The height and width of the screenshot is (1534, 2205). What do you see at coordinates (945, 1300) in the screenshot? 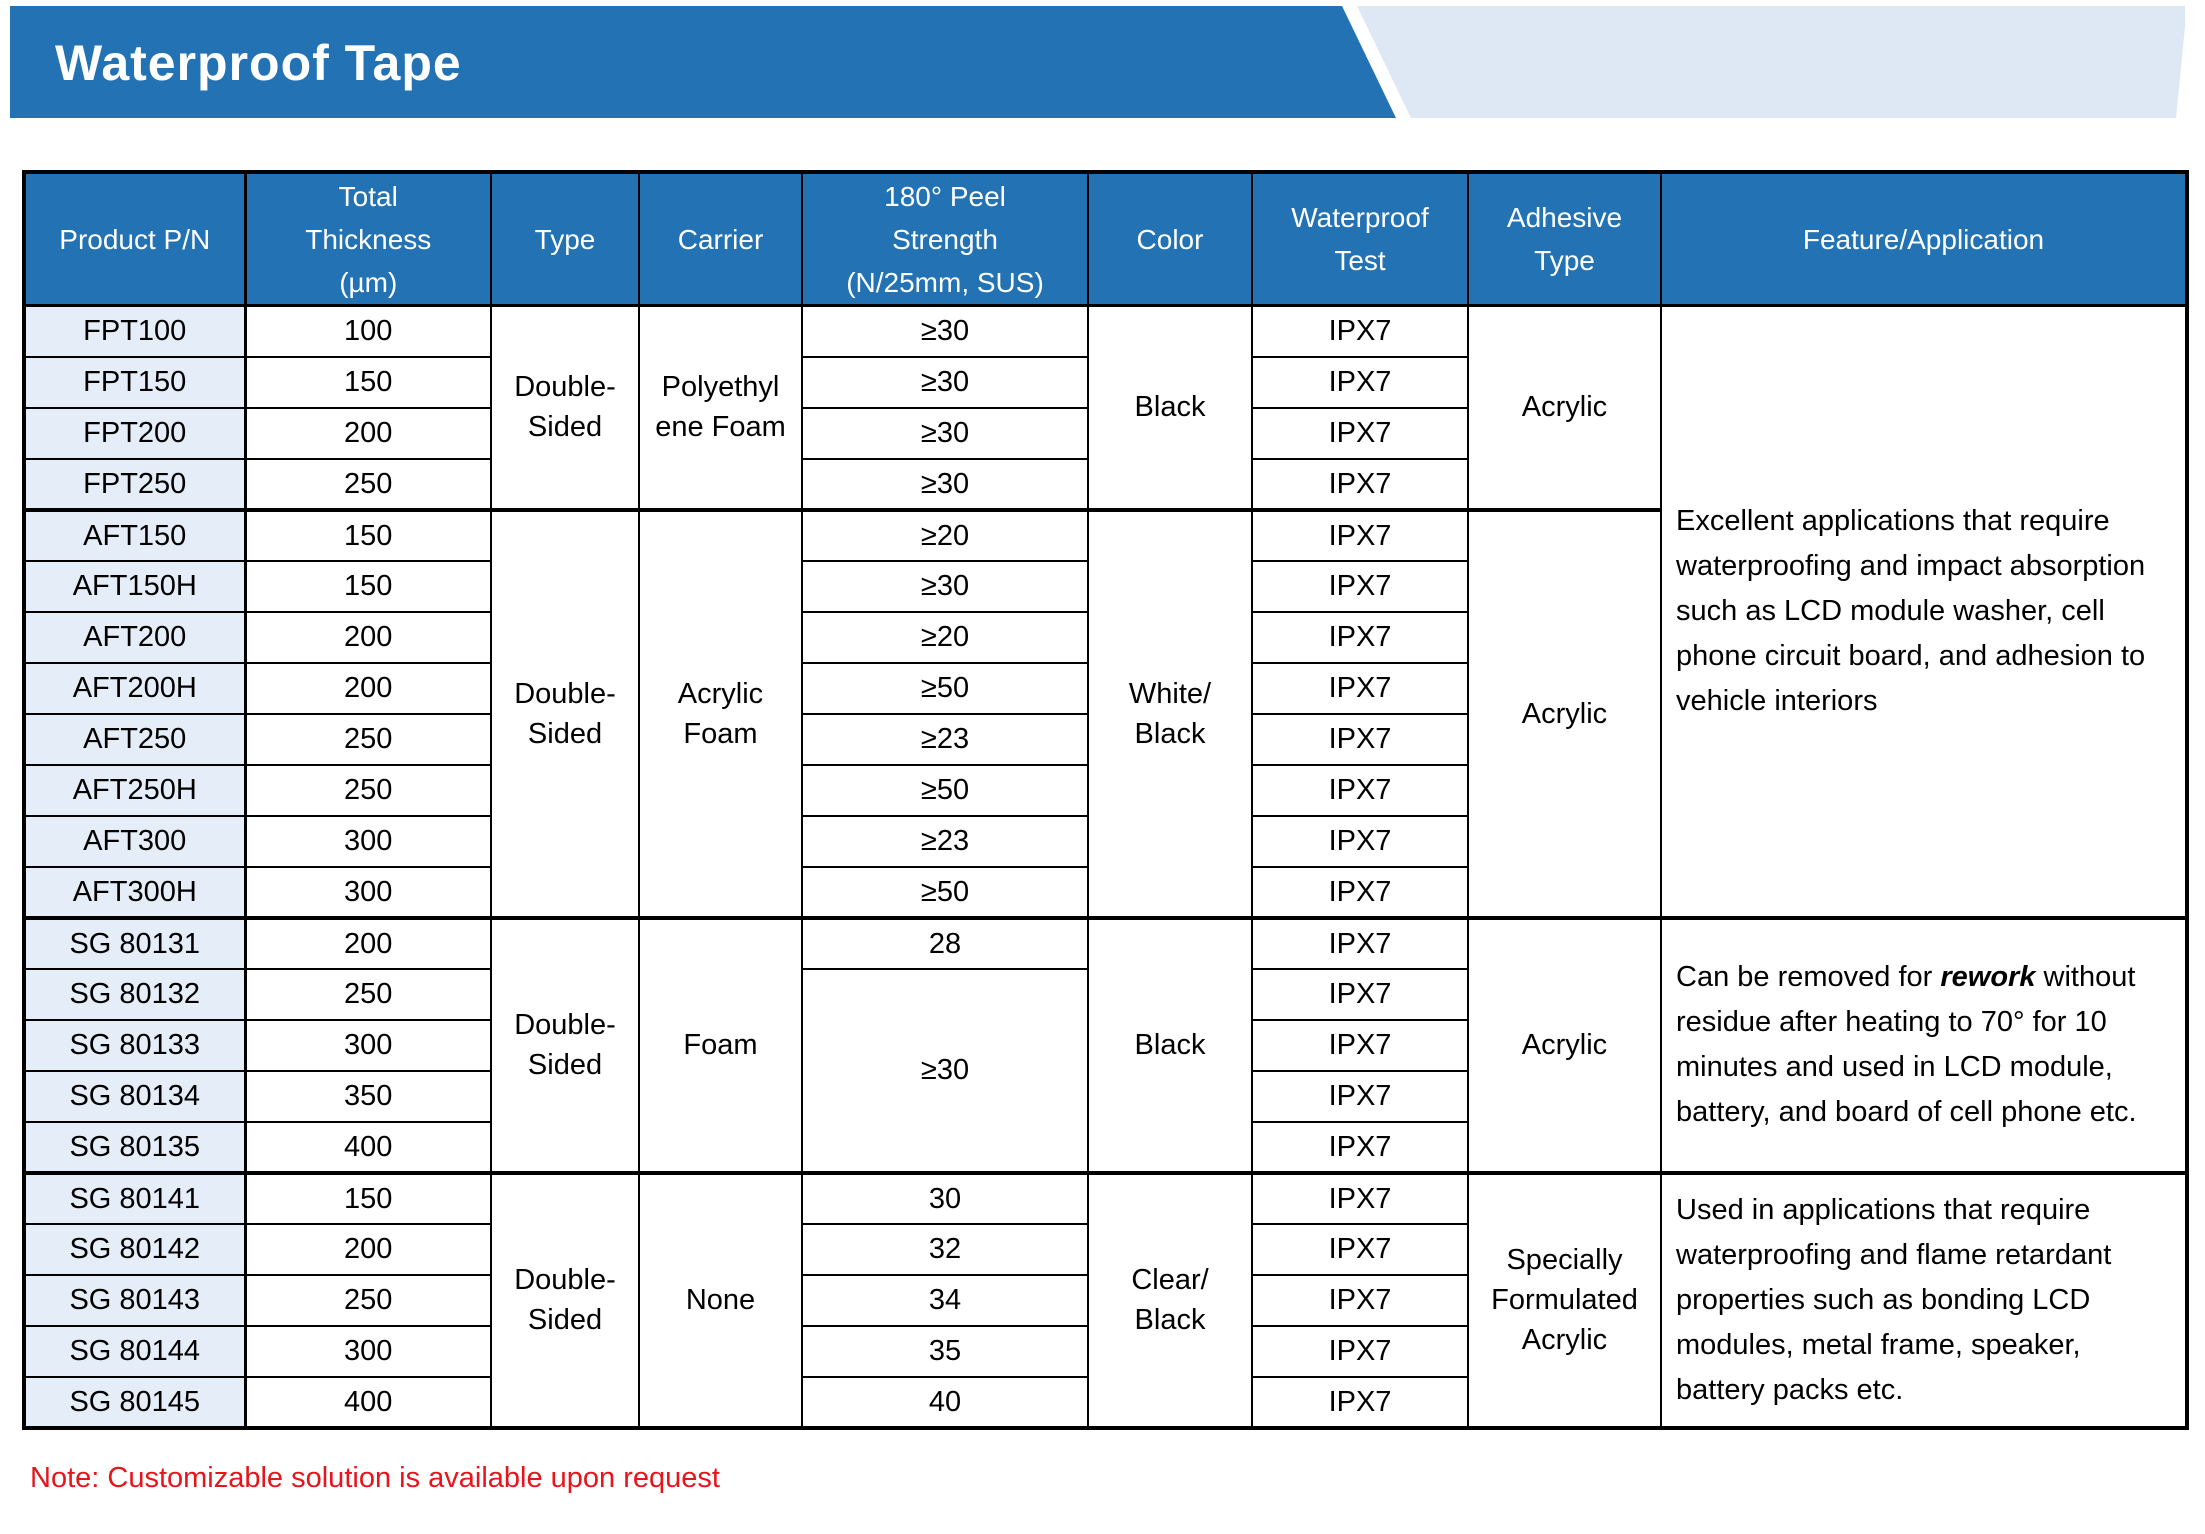
I see `cell-peel: 34` at bounding box center [945, 1300].